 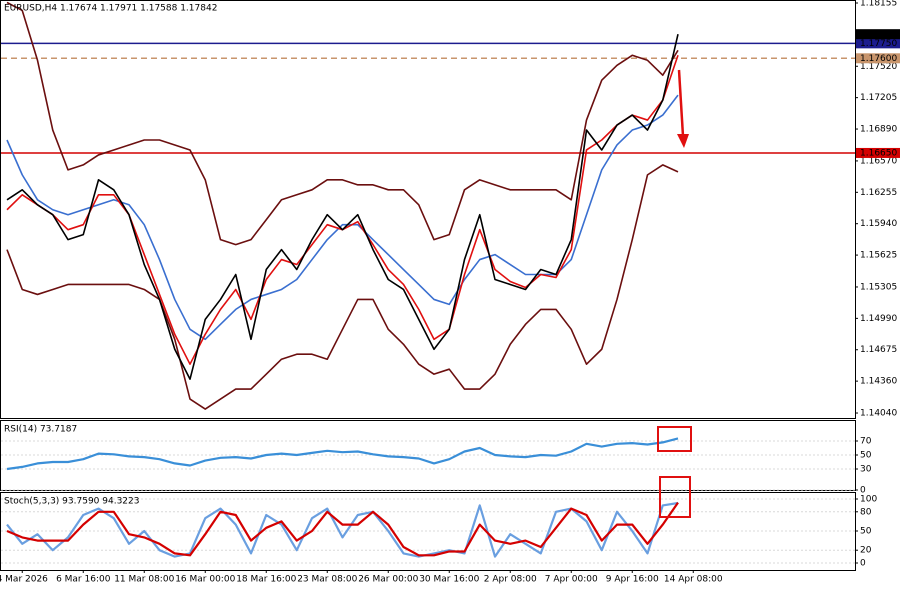 What do you see at coordinates (675, 497) in the screenshot?
I see `stoch-highlight` at bounding box center [675, 497].